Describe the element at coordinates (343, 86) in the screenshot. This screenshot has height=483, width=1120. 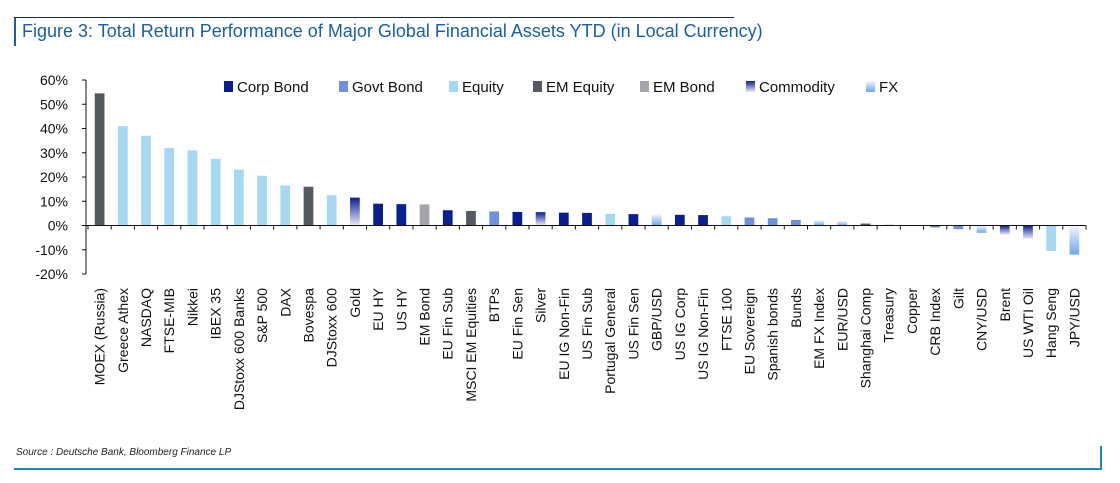
I see `legend-swatch-govt-bond` at that location.